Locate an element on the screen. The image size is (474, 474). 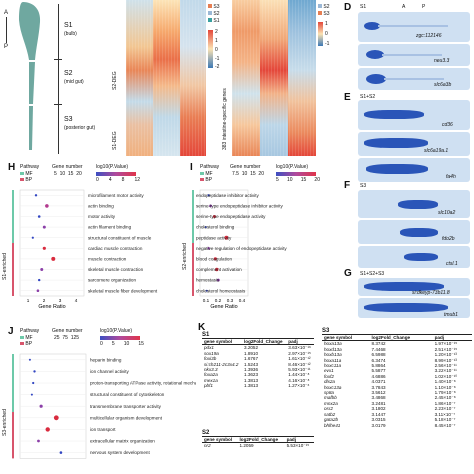
heatmap-b is located at coordinates (166, 78).